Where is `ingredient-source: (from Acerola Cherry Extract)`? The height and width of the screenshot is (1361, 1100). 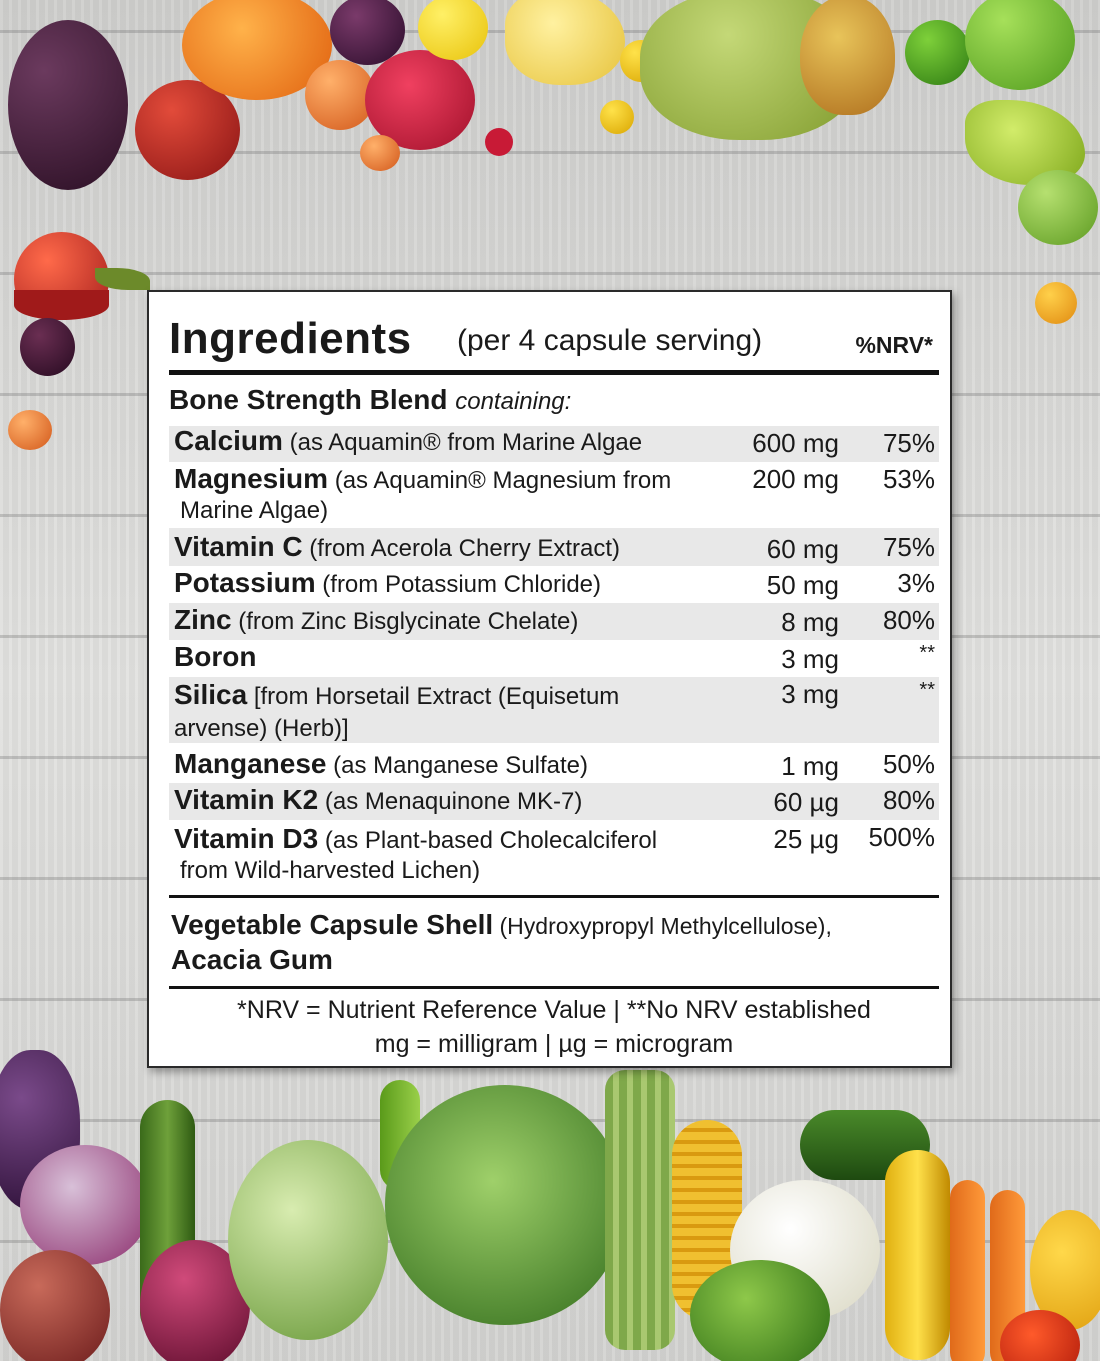
ingredient-source: (from Acerola Cherry Extract) is located at coordinates (465, 548).